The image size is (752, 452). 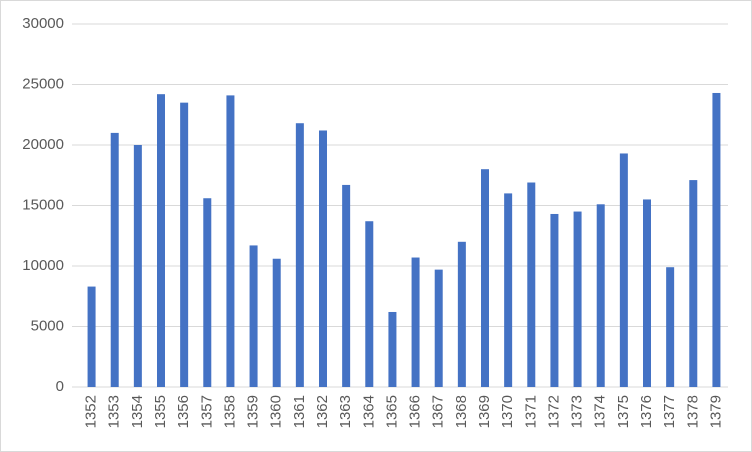 I want to click on x-tick-label: 1360, so click(x=276, y=411).